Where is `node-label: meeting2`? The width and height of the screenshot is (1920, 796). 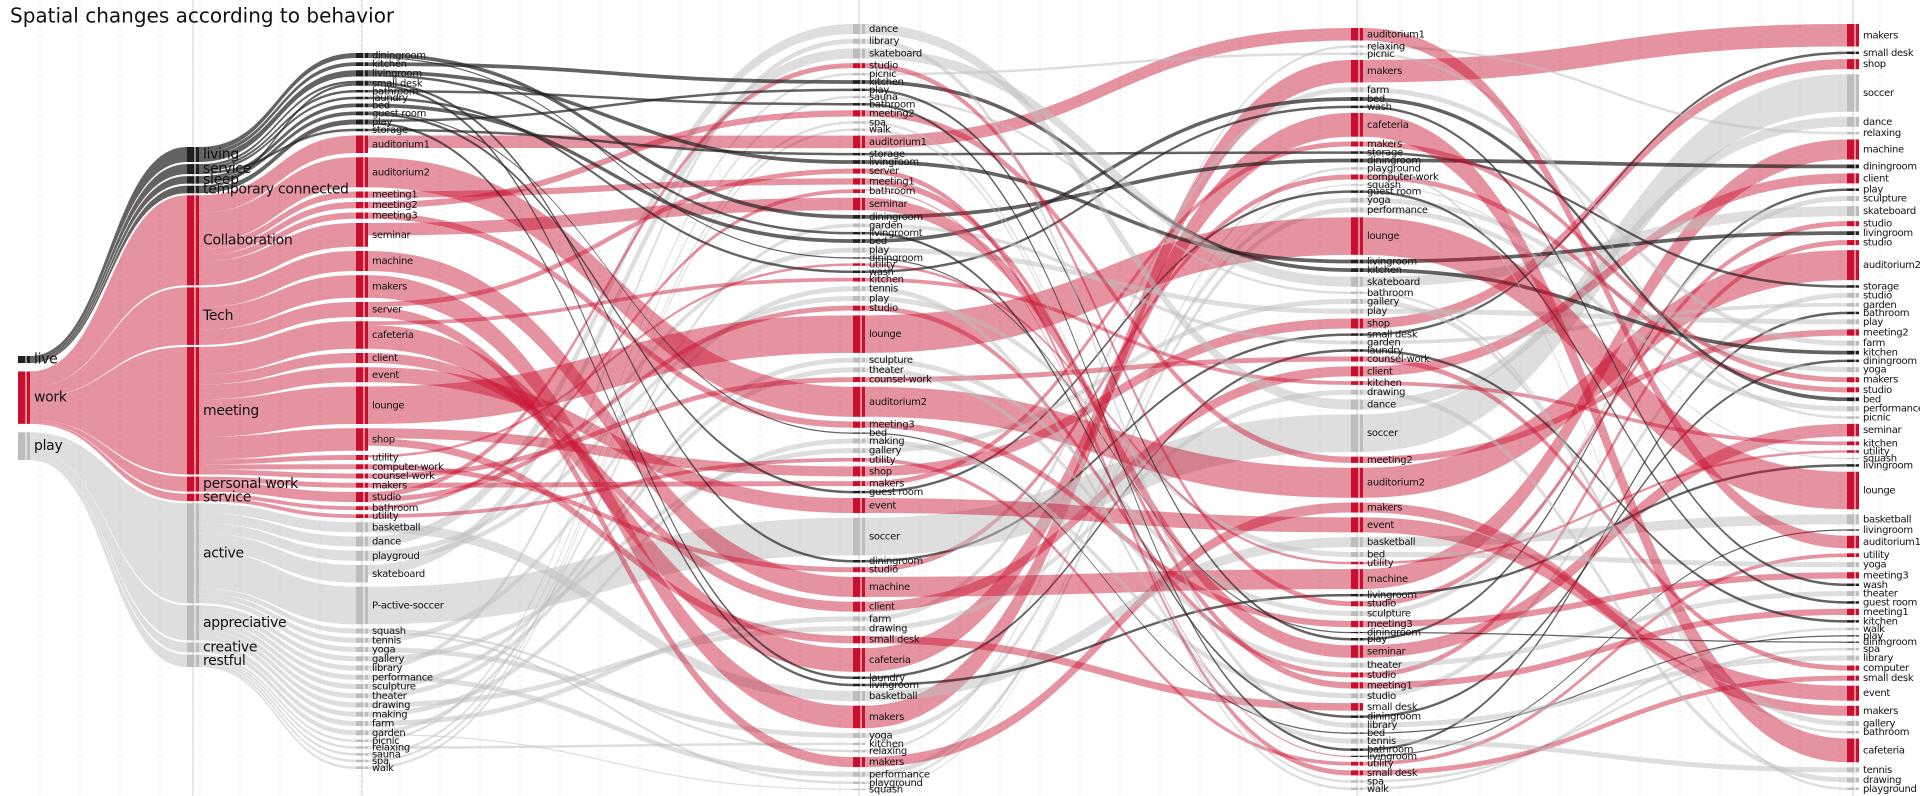 node-label: meeting2 is located at coordinates (891, 113).